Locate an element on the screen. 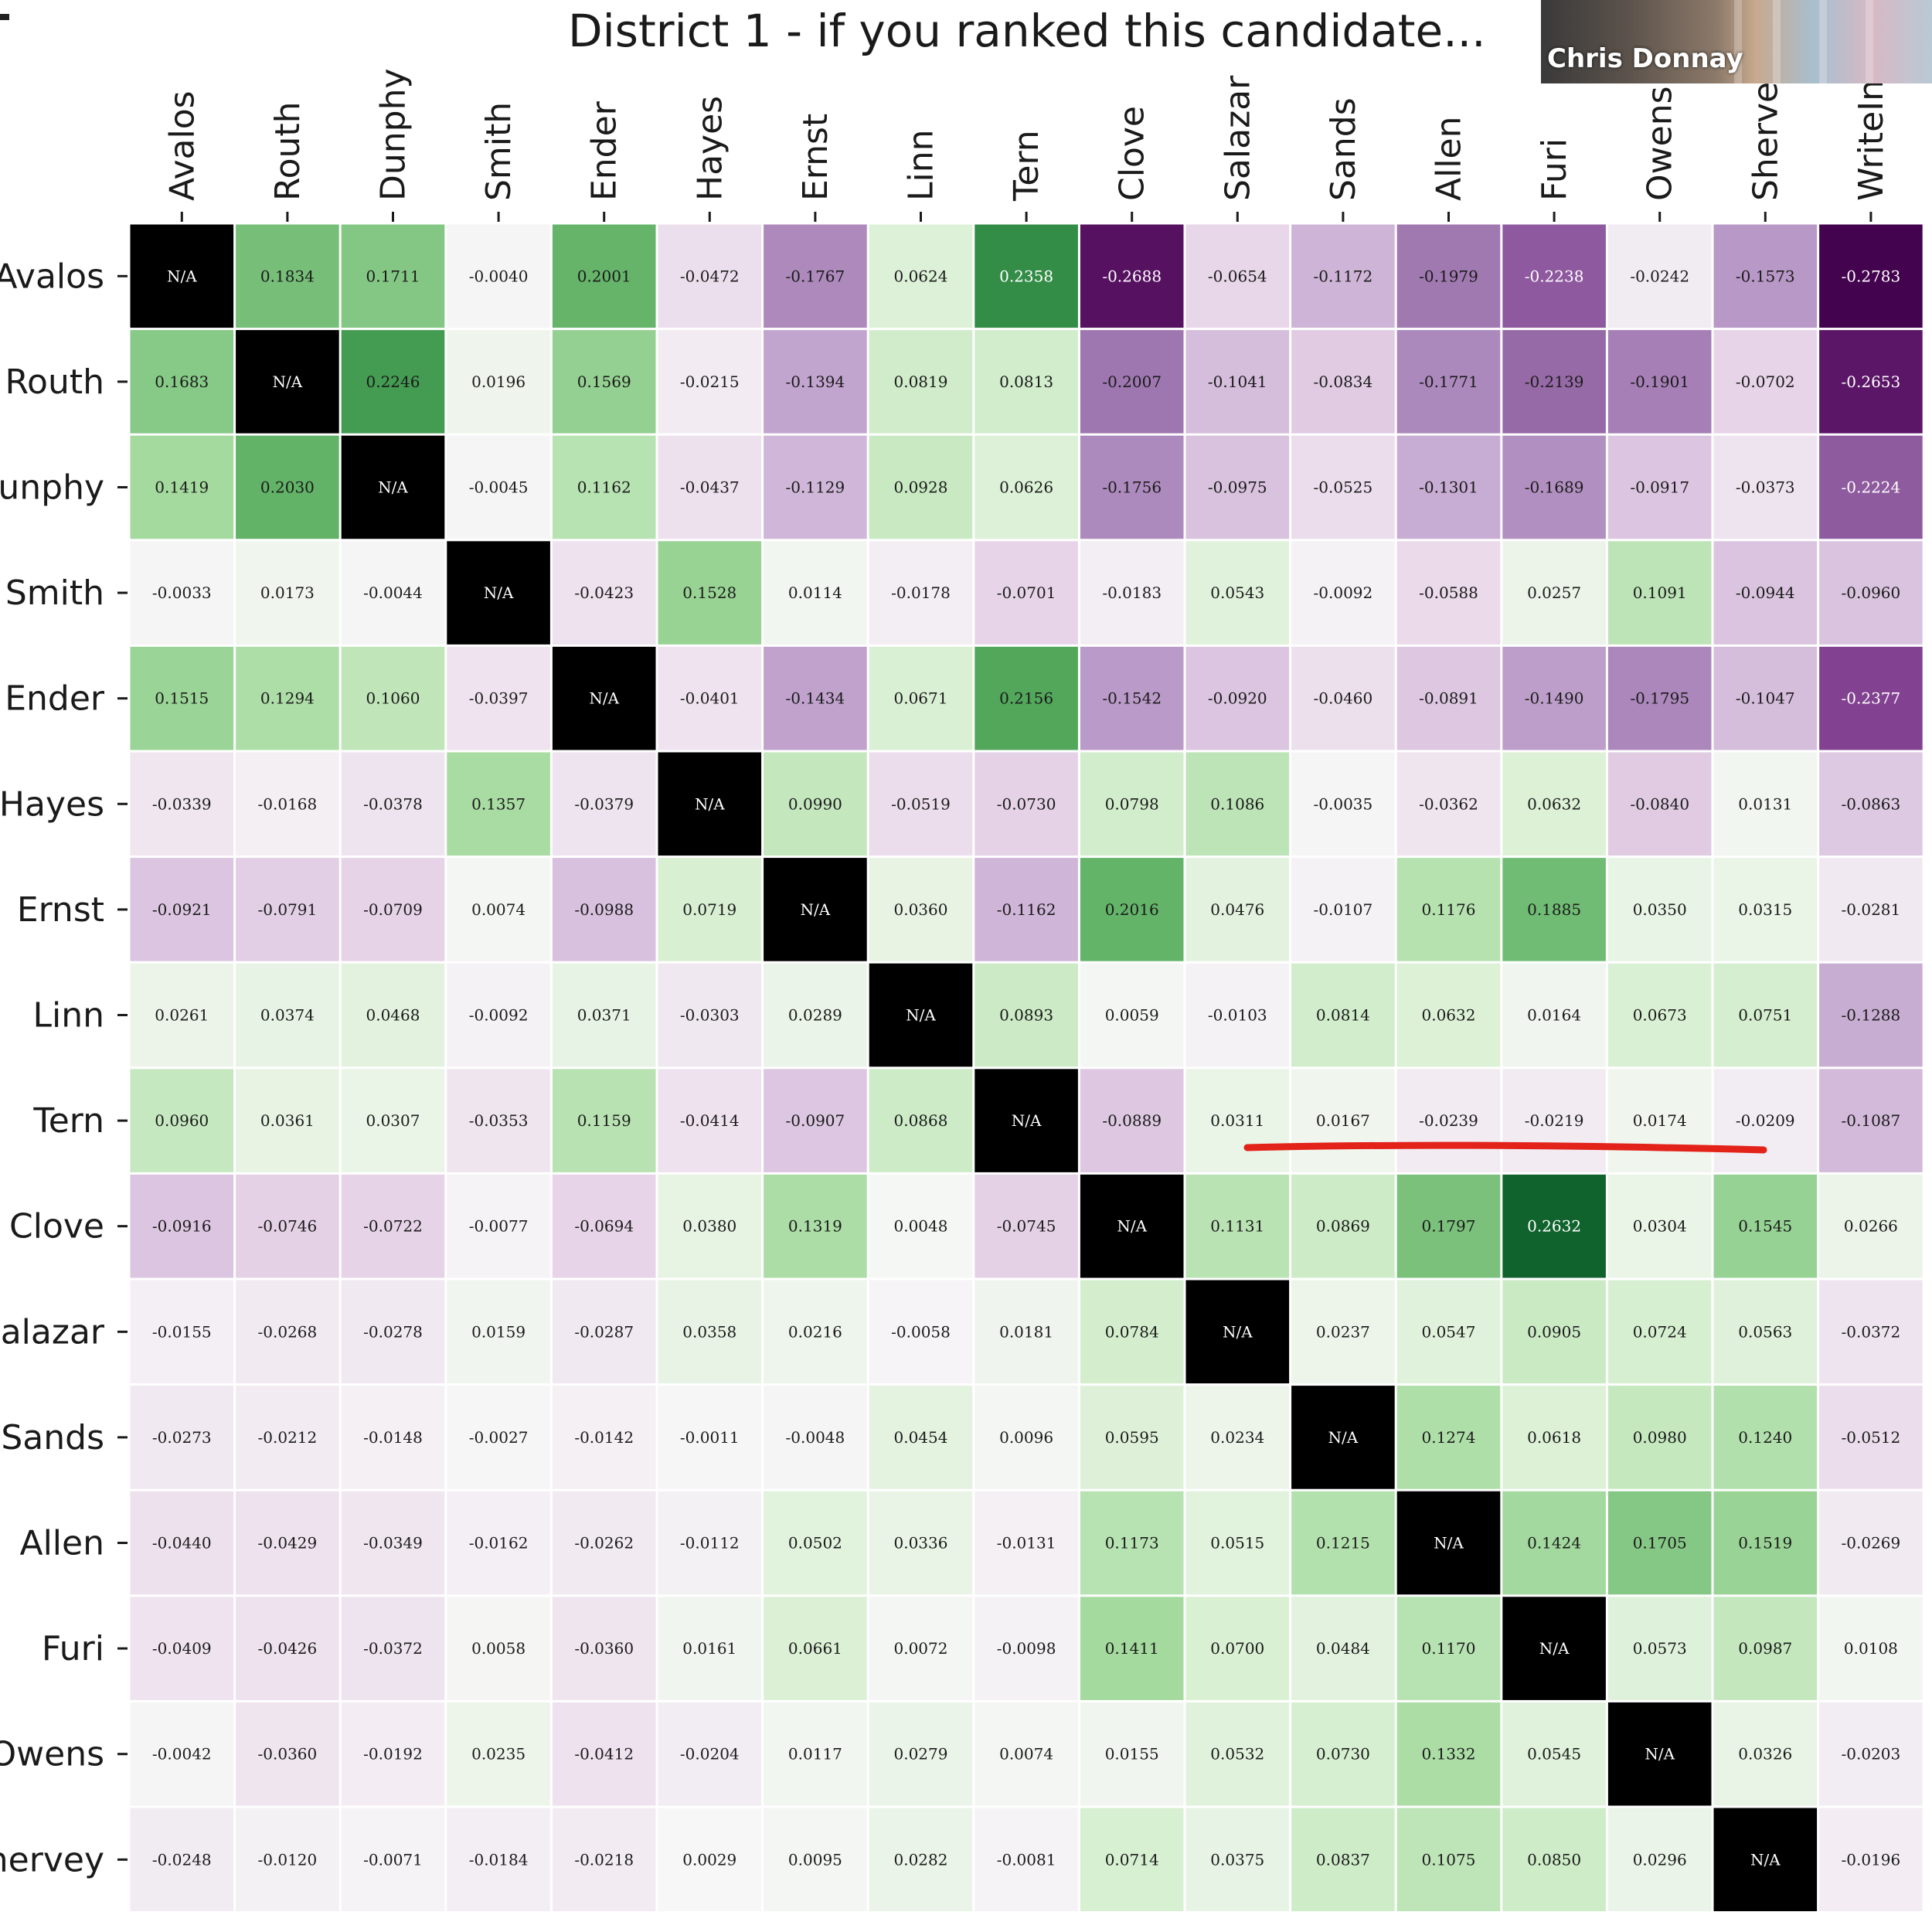 This screenshot has height=1932, width=1932. y-tick-label: Tern is located at coordinates (68, 1121).